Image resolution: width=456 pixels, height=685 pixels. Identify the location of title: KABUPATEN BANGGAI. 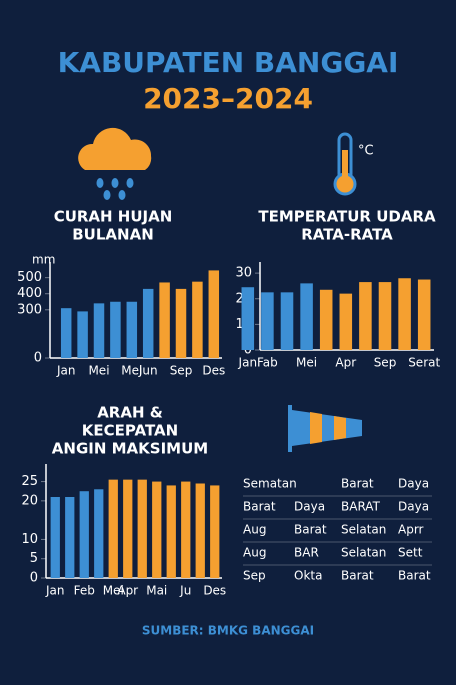
(228, 62).